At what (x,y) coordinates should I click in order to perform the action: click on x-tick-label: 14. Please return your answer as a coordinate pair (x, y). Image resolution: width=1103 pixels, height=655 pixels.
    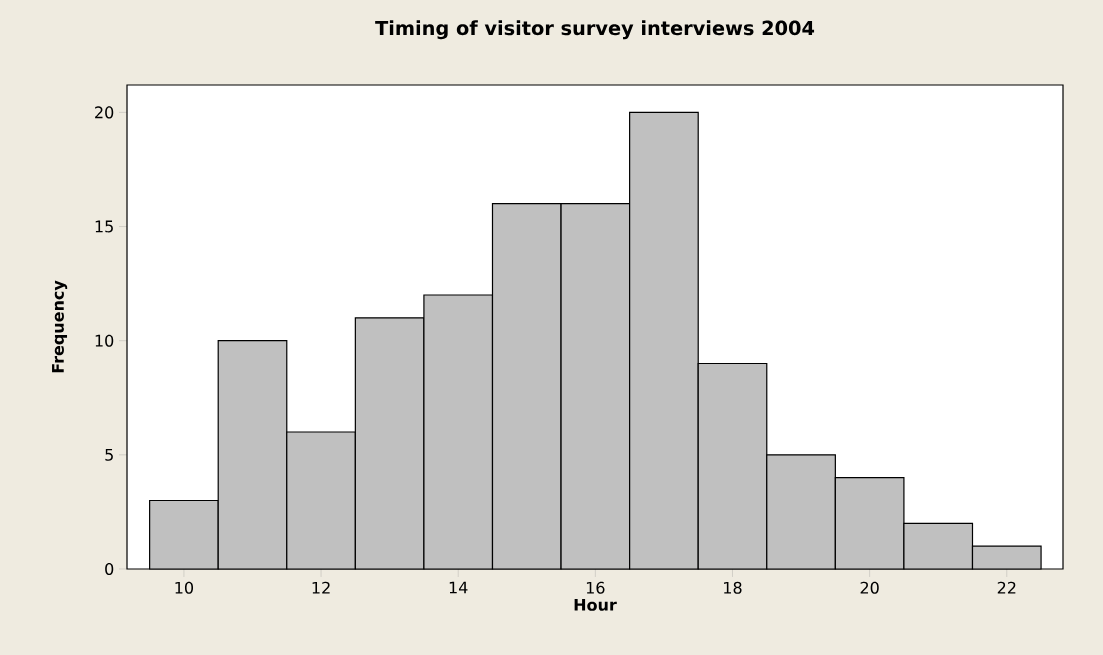
    Looking at the image, I should click on (458, 587).